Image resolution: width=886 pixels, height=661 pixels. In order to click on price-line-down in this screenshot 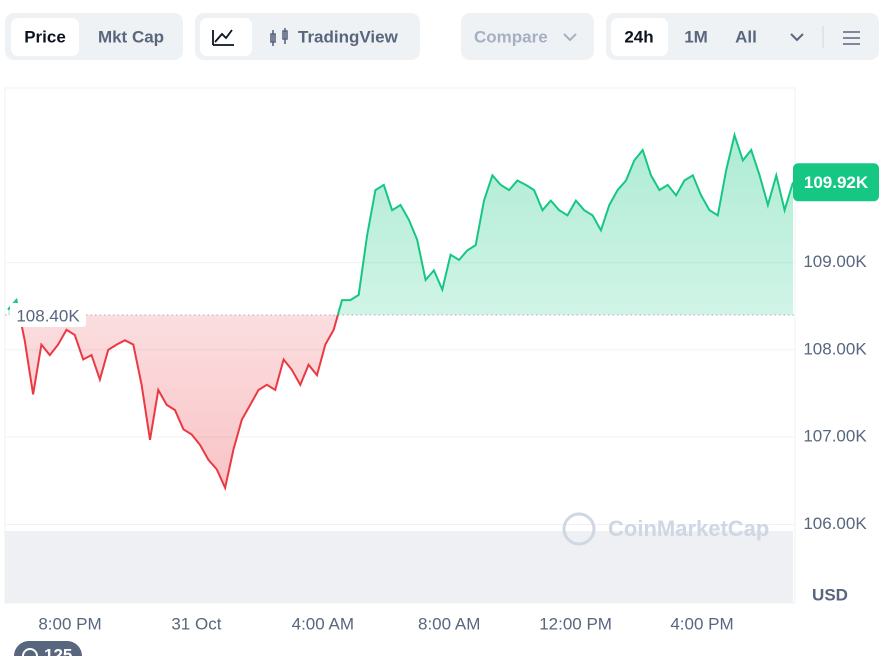, I will do `click(178, 402)`.